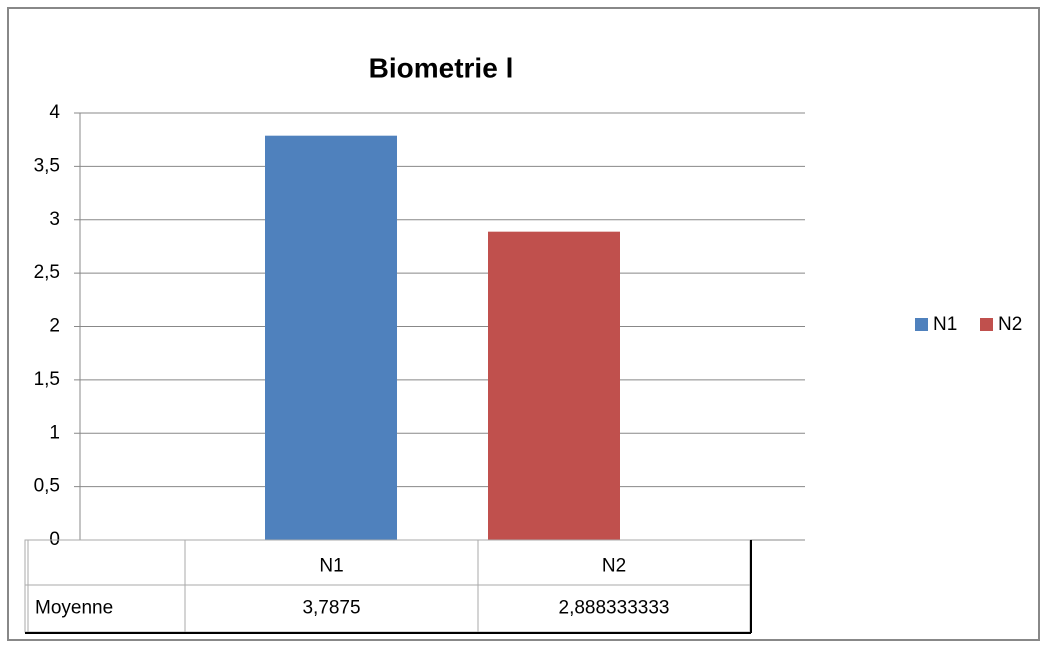  What do you see at coordinates (945, 324) in the screenshot?
I see `legend-label: N1` at bounding box center [945, 324].